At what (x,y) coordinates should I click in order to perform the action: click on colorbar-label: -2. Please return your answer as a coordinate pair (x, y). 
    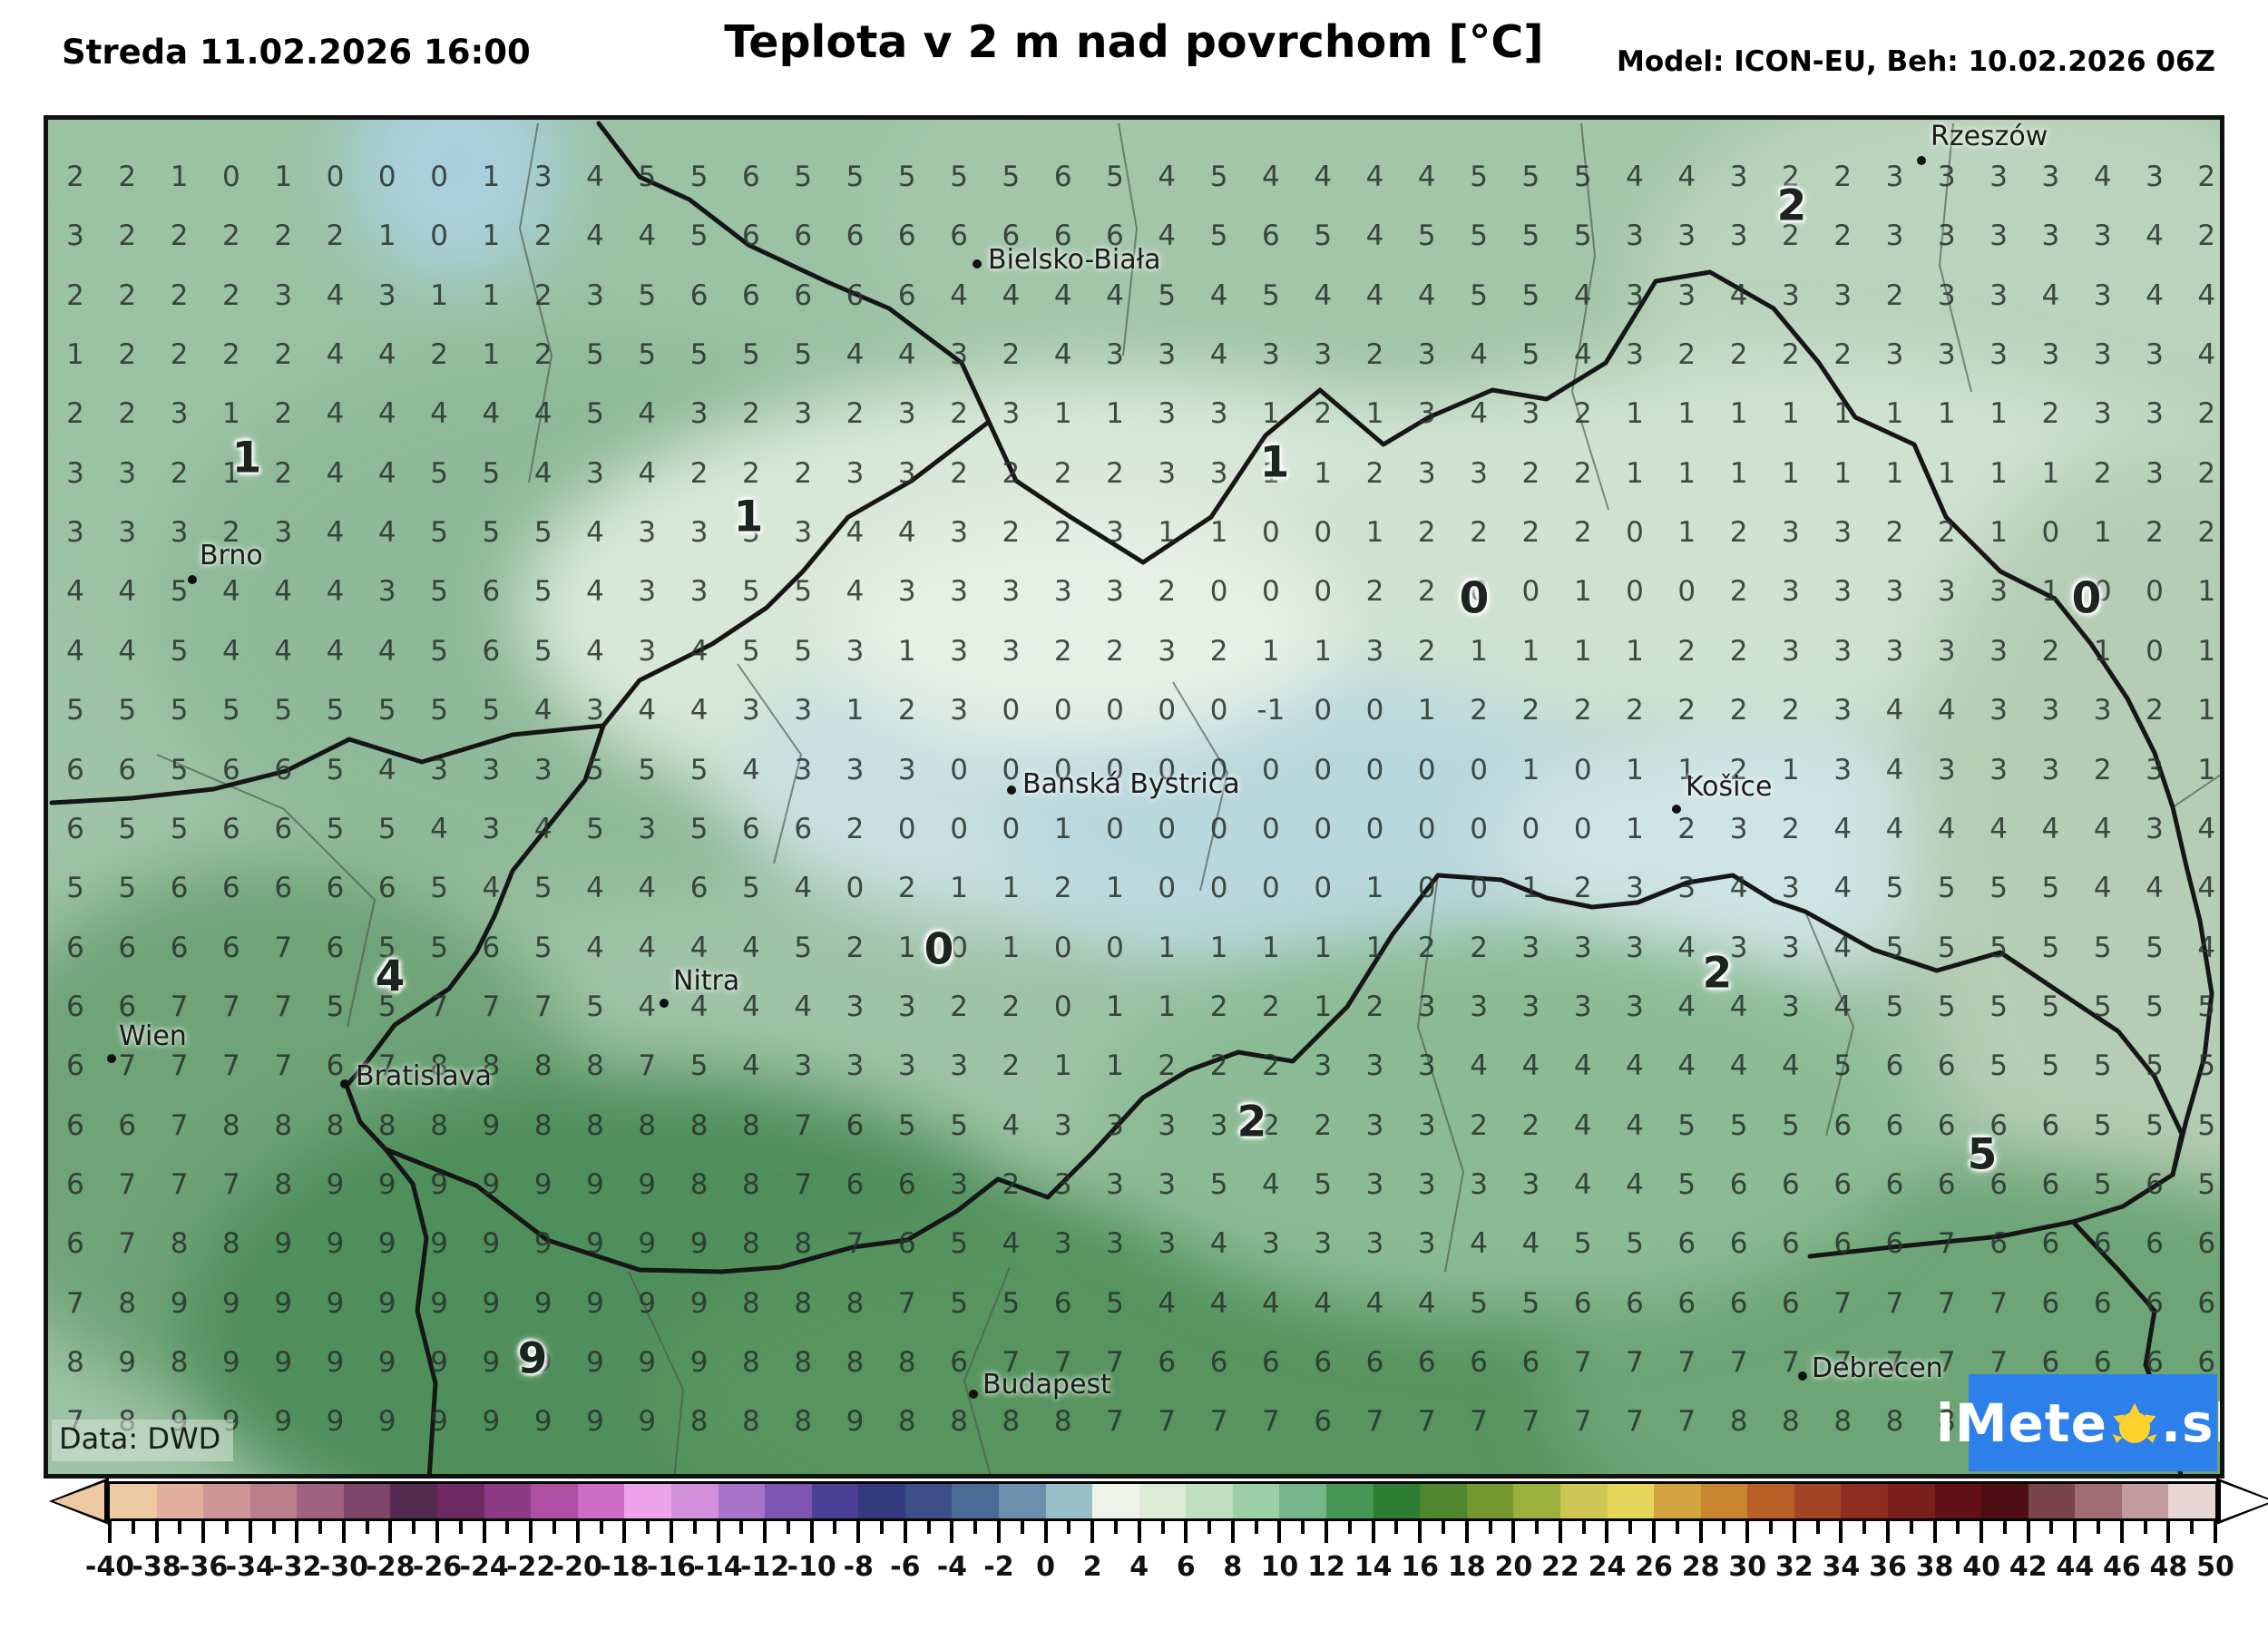
    Looking at the image, I should click on (999, 1567).